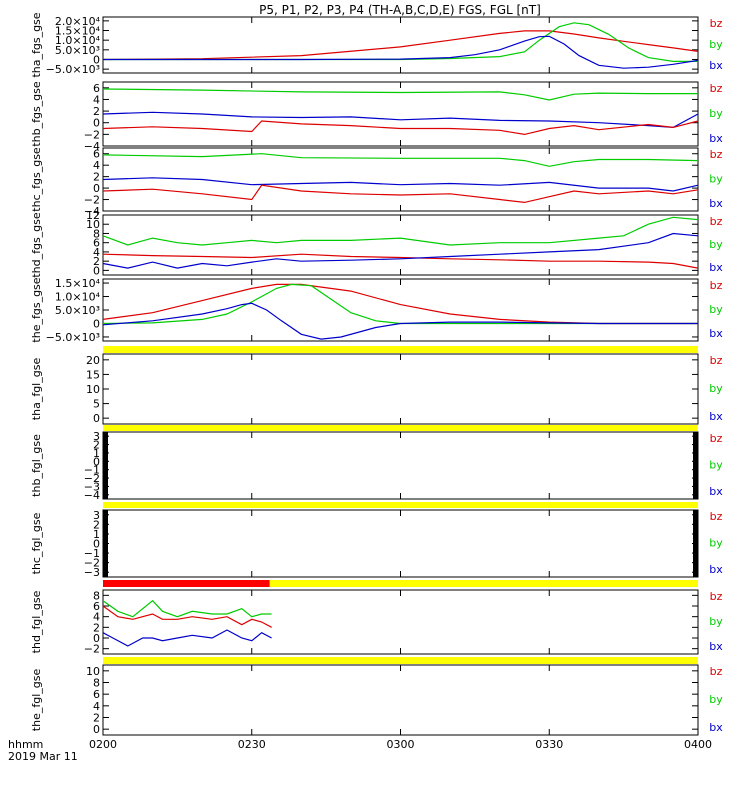  What do you see at coordinates (73, 337) in the screenshot?
I see `y-tick-label: −5.0×10³` at bounding box center [73, 337].